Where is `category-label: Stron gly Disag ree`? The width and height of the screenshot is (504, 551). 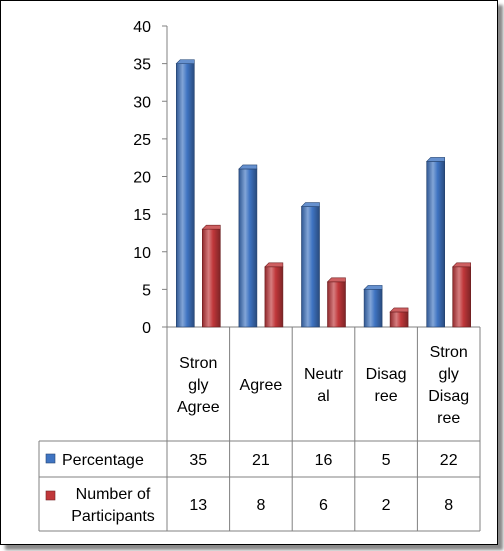
category-label: Stron gly Disag ree is located at coordinates (448, 385).